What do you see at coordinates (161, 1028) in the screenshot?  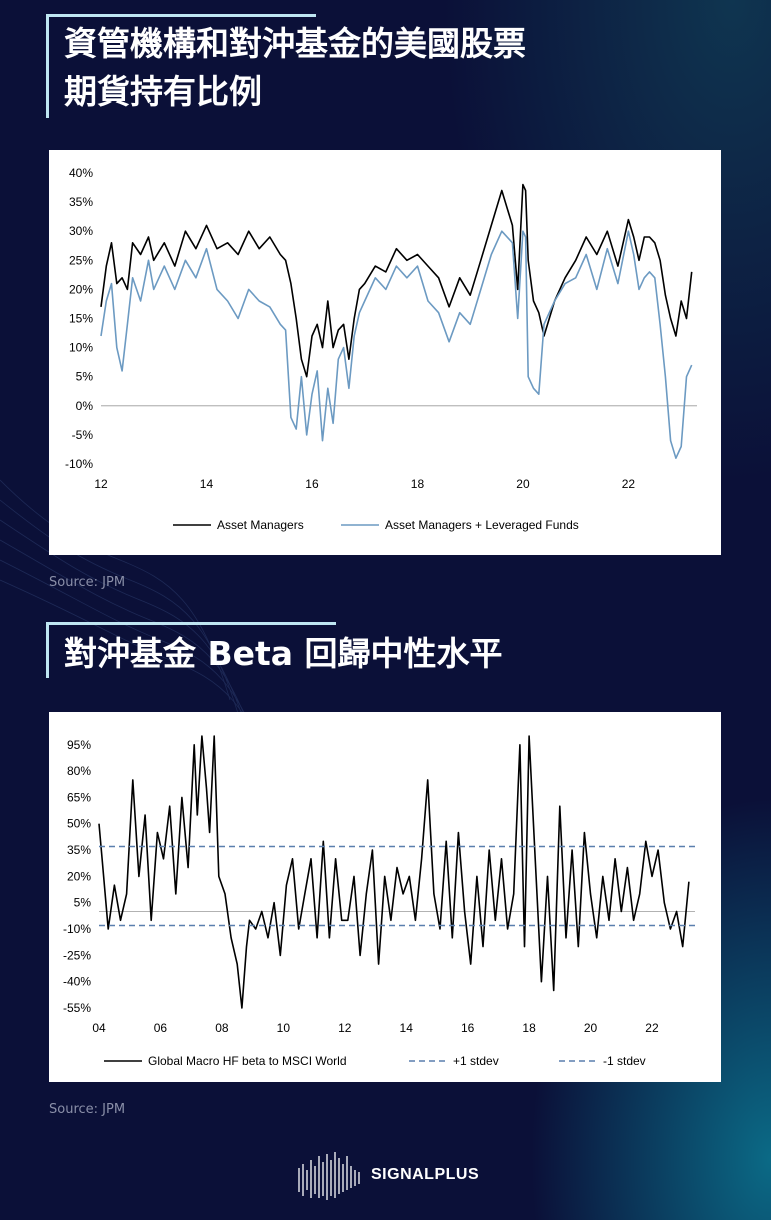 I see `x-tick-label: 06` at bounding box center [161, 1028].